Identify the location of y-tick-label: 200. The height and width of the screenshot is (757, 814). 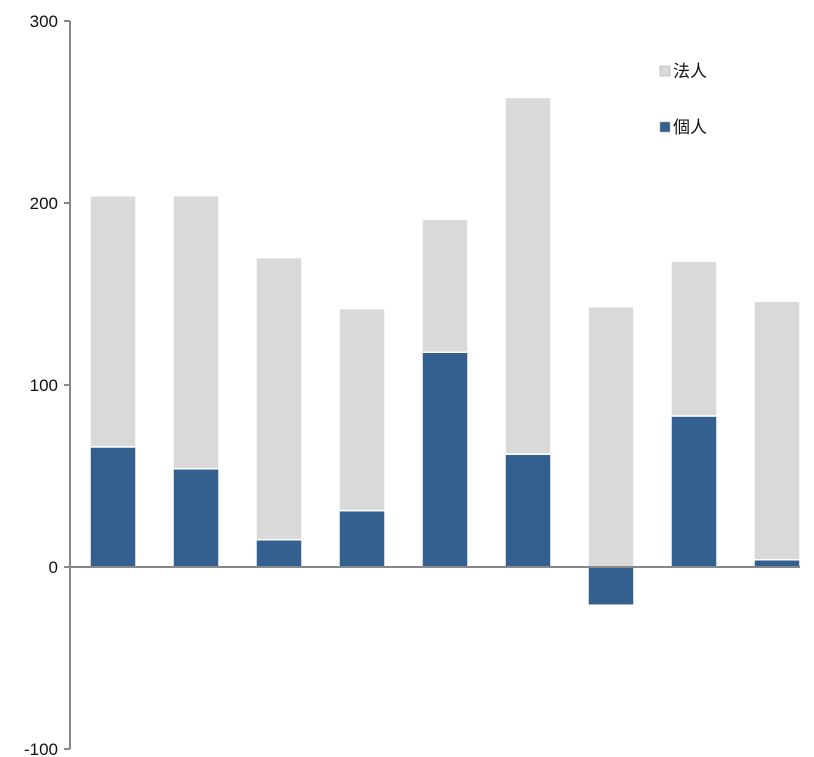
(44, 203).